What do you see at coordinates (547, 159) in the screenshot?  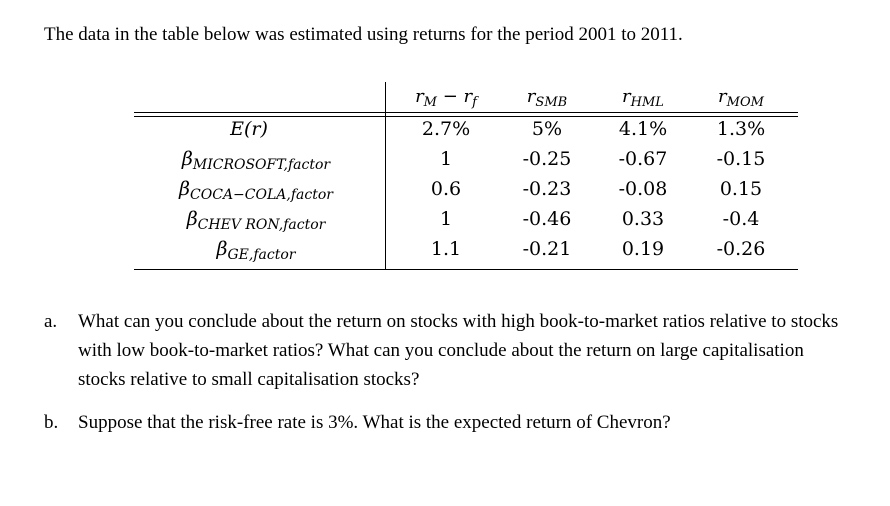 I see `table-cell: -0.25` at bounding box center [547, 159].